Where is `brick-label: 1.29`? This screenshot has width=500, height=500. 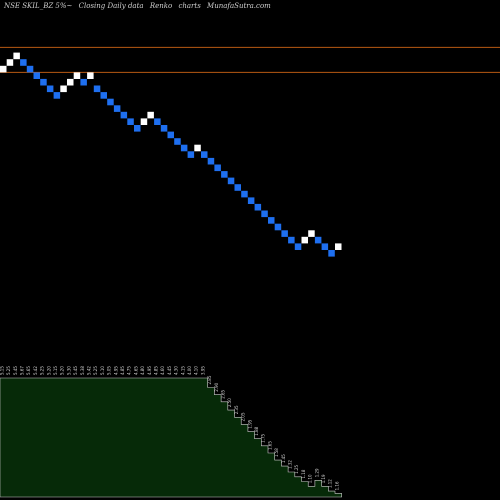 brick-label: 1.29 is located at coordinates (316, 472).